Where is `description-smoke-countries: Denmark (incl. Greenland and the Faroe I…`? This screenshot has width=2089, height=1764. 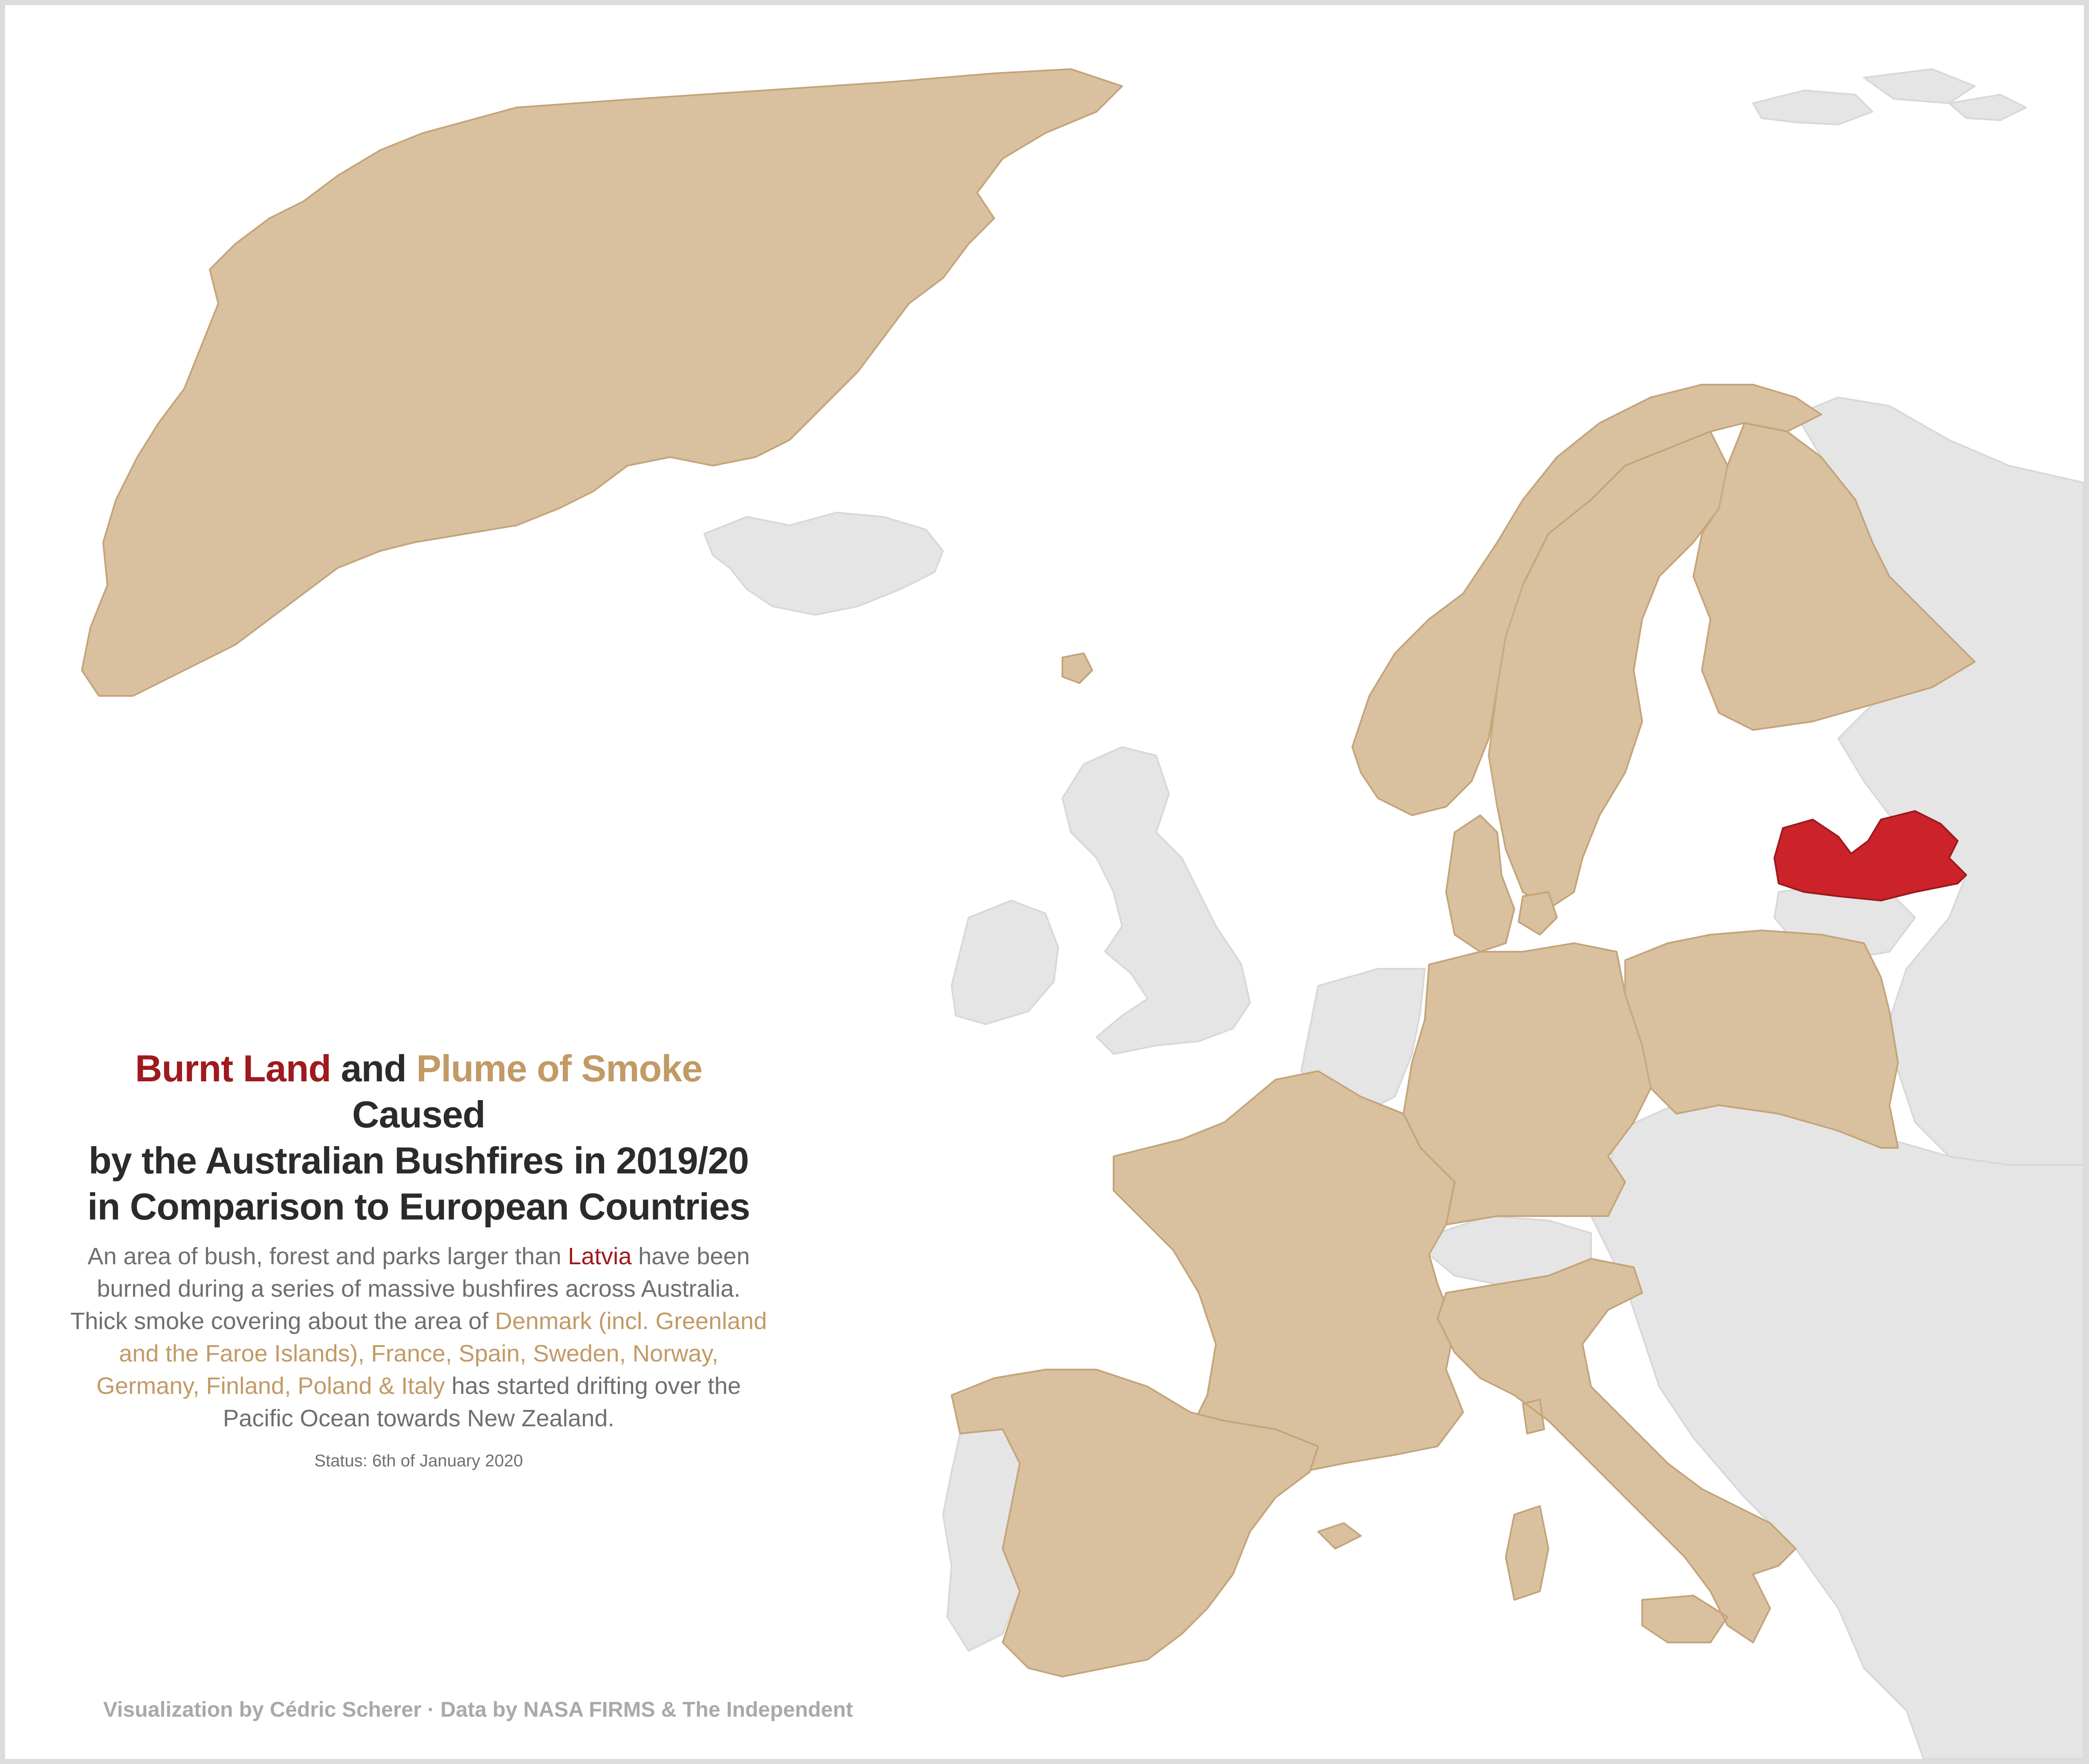
description-smoke-countries: Denmark (incl. Greenland and the Faroe I… is located at coordinates (431, 1353).